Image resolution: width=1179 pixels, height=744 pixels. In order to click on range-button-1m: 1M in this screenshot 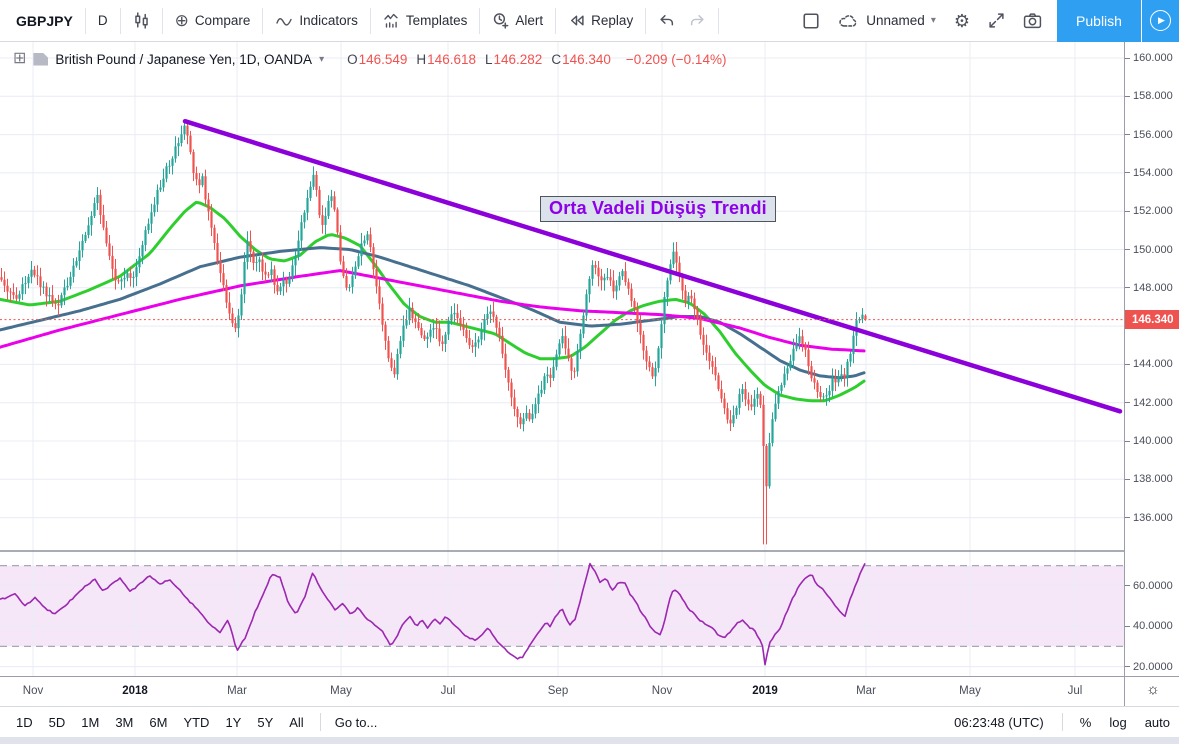, I will do `click(90, 722)`.